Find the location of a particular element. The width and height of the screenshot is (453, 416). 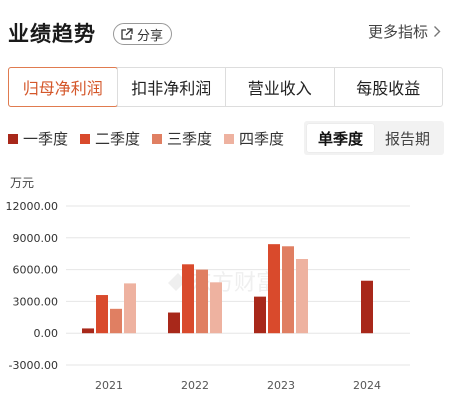

toggle-report-period: 报告期 is located at coordinates (407, 138).